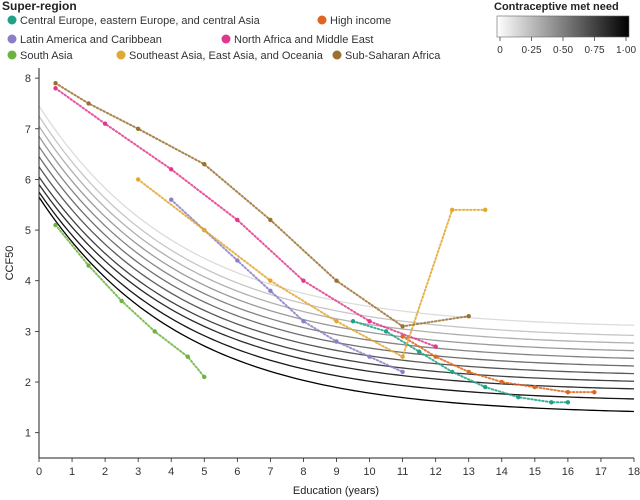 The height and width of the screenshot is (500, 640). What do you see at coordinates (336, 491) in the screenshot?
I see `x-axis-title: Education (years)` at bounding box center [336, 491].